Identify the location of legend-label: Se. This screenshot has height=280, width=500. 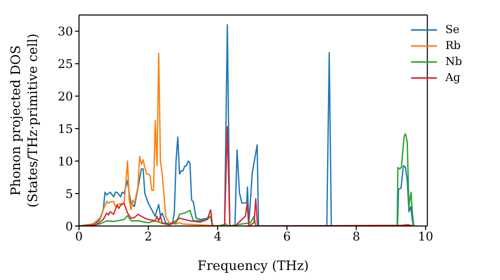
(452, 30).